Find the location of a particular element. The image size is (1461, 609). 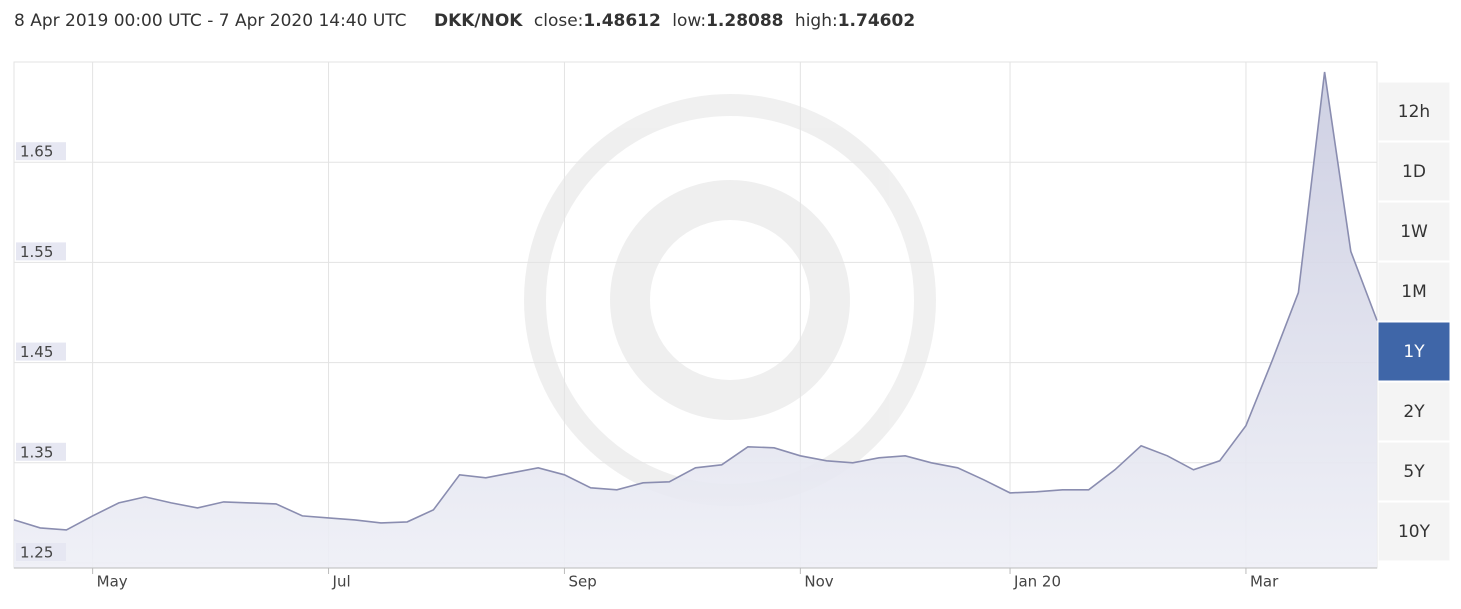

low-value: 1.28088 is located at coordinates (744, 21).